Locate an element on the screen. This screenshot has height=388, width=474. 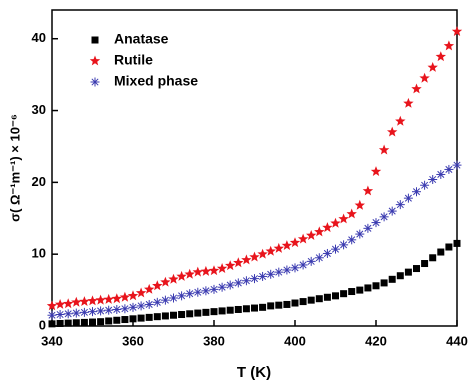
y-tick-label: 40 is located at coordinates (39, 37).